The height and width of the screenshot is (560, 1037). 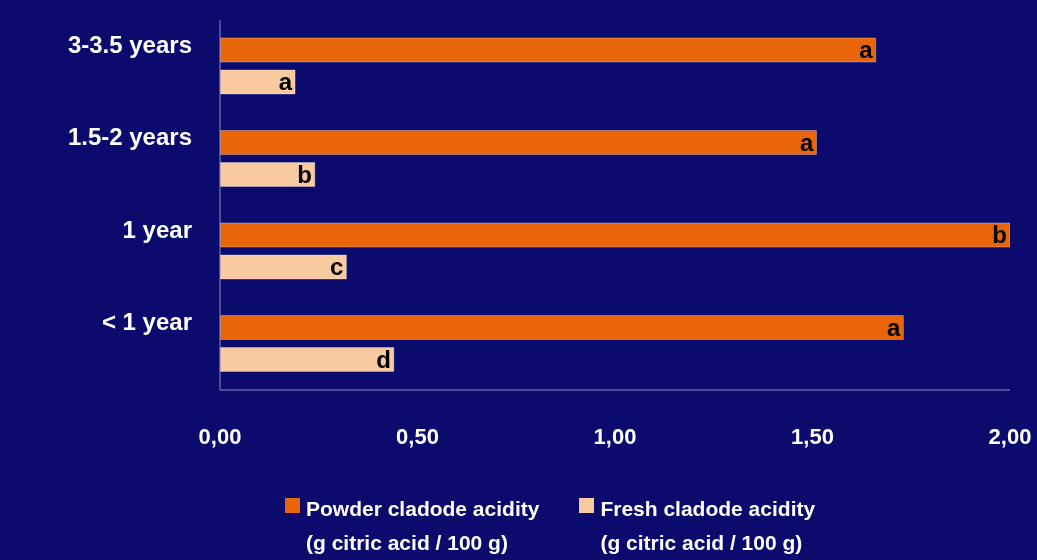 What do you see at coordinates (708, 526) in the screenshot?
I see `legend-label: Fresh cladode acidity (g citric acid / 100 g)` at bounding box center [708, 526].